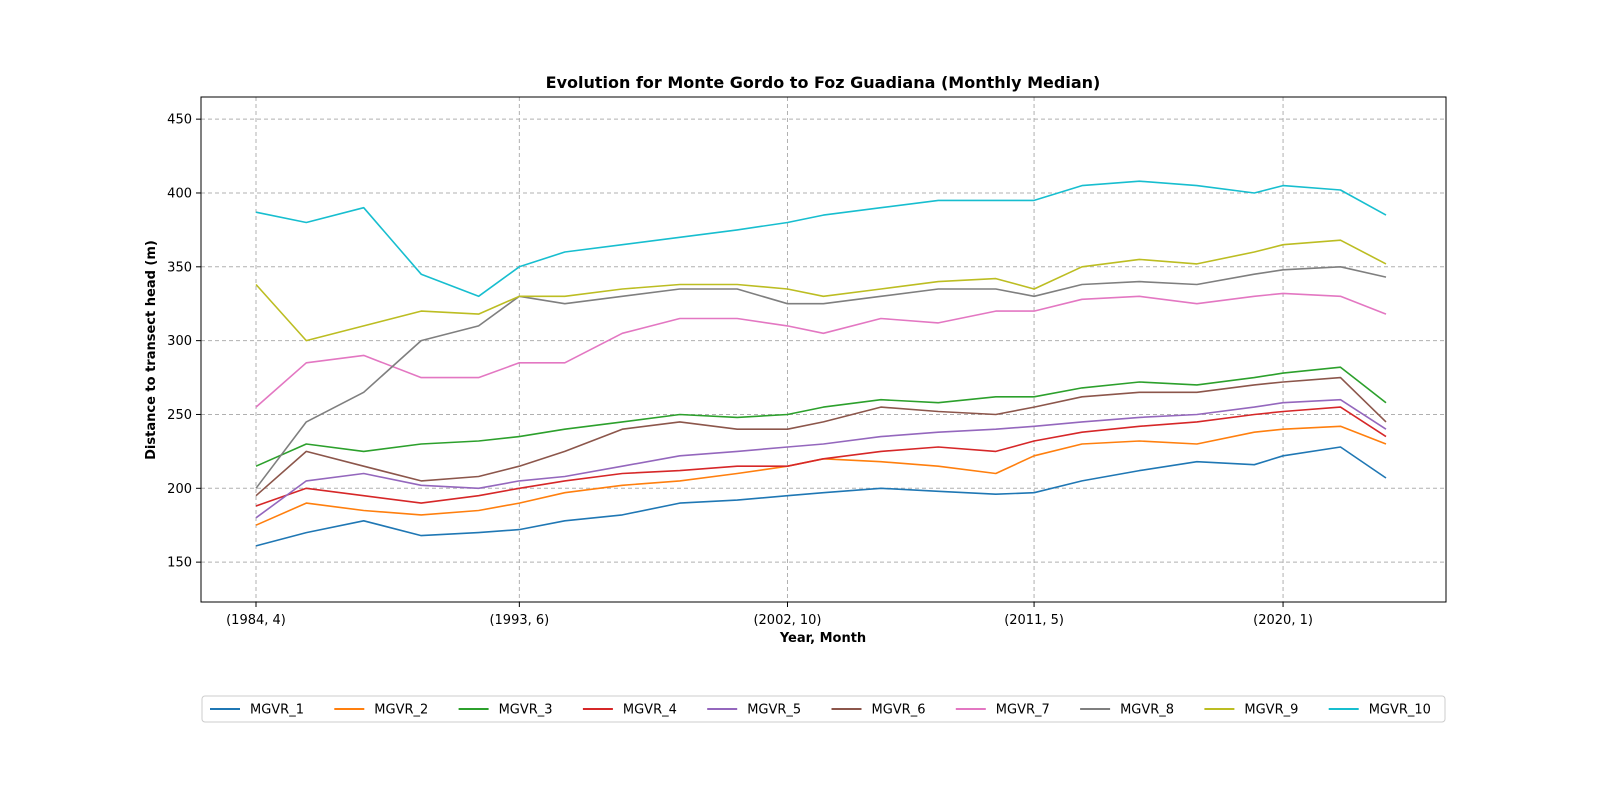 The width and height of the screenshot is (1600, 800). I want to click on y-tick-label: 350, so click(179, 267).